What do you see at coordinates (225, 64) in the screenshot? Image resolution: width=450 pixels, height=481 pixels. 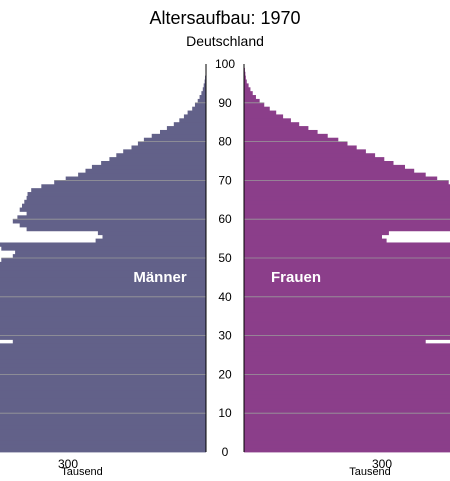 I see `age-tick-100: 100` at bounding box center [225, 64].